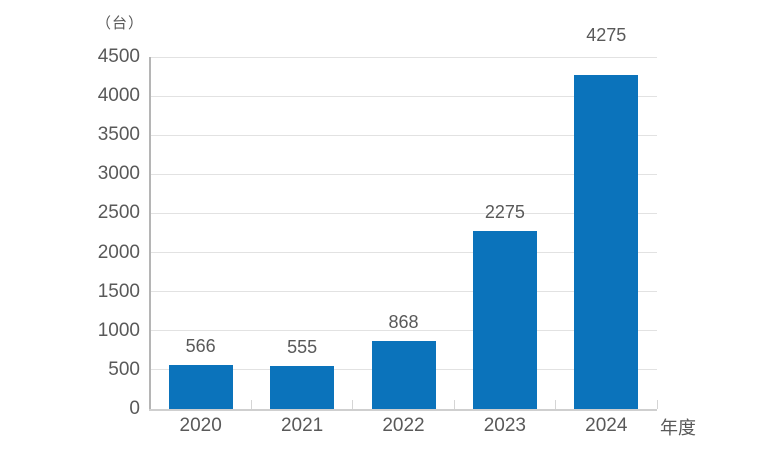  I want to click on x-axis-tick-label: 2020, so click(200, 425).